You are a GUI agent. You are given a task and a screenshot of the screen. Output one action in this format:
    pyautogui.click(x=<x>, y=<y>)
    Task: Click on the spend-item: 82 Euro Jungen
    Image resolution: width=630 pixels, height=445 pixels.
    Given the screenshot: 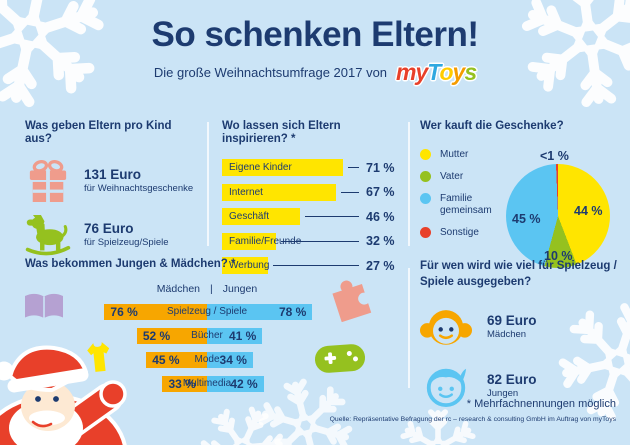 What is the action you would take?
    pyautogui.click(x=520, y=385)
    